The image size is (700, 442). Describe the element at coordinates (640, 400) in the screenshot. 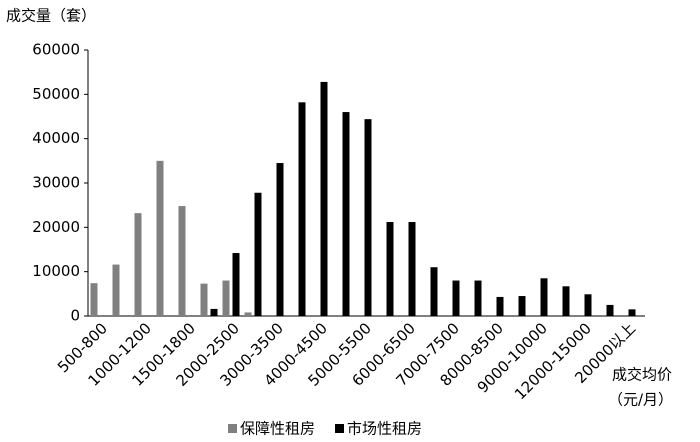

I see `x-axis-title: （元/月）` at that location.